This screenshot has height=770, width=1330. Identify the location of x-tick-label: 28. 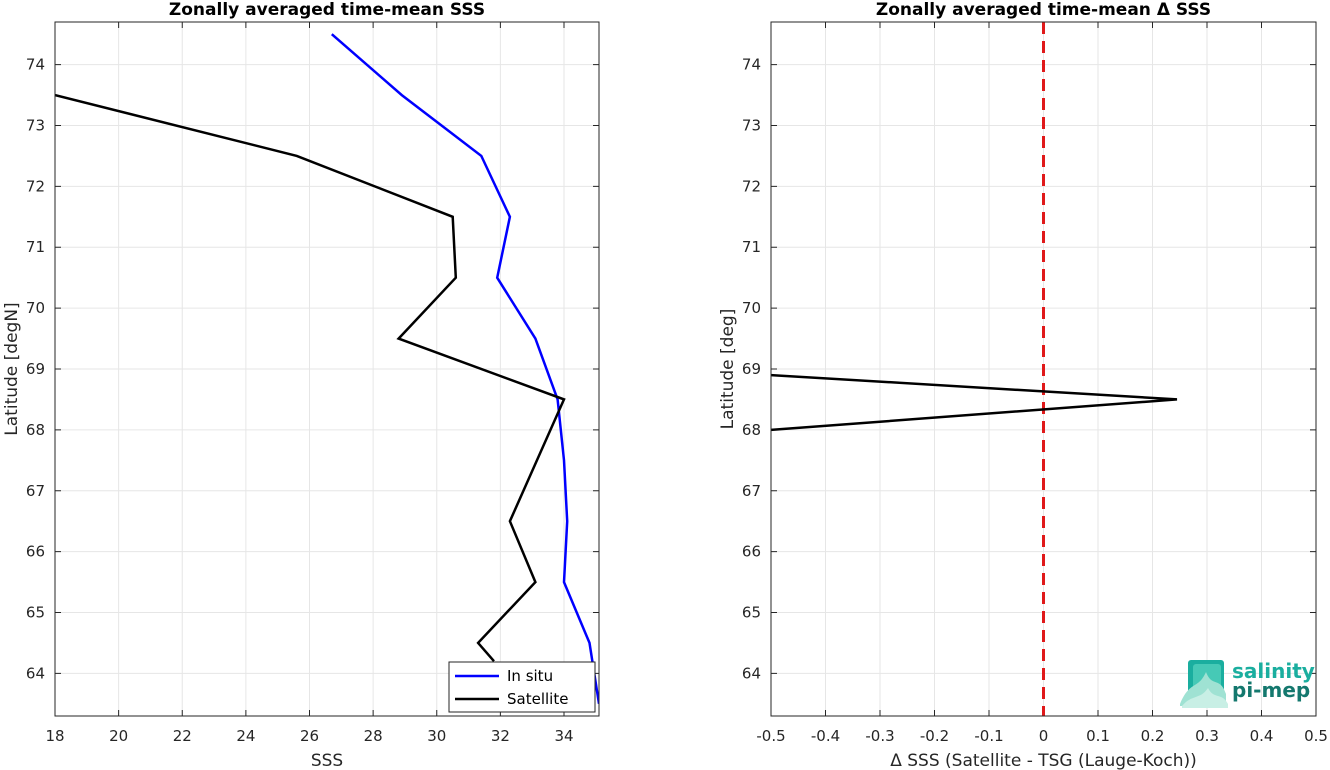
(373, 736).